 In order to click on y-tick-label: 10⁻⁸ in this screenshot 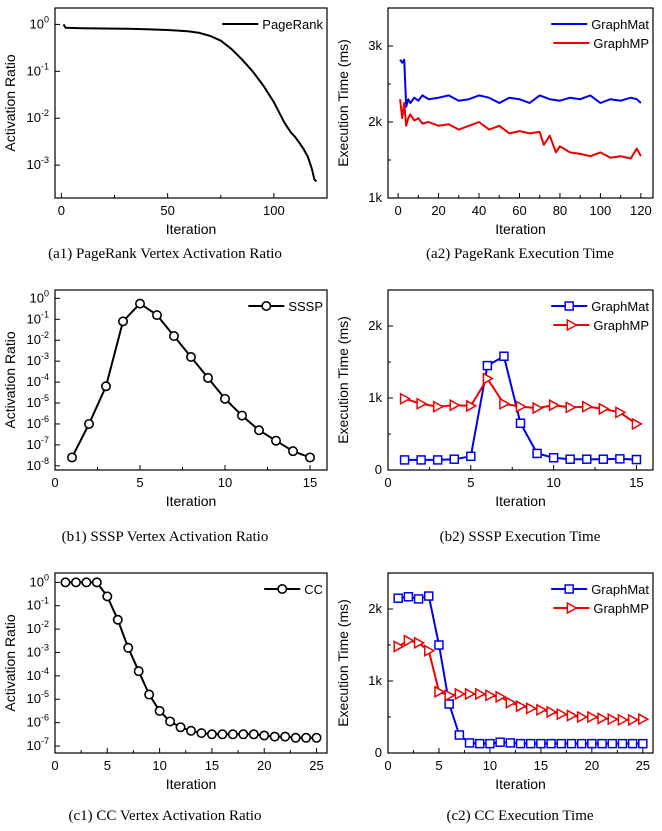, I will do `click(38, 464)`.